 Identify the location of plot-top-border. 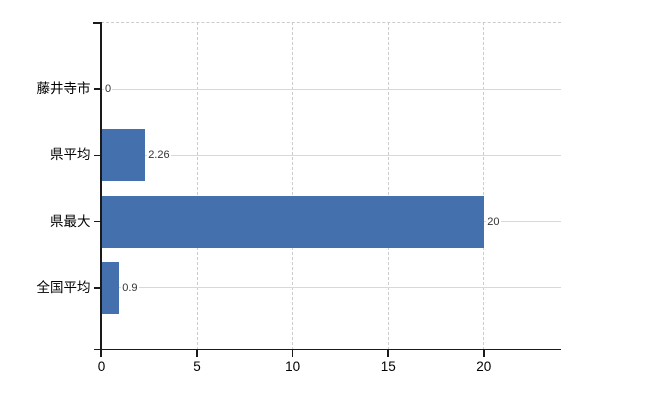
(331, 22).